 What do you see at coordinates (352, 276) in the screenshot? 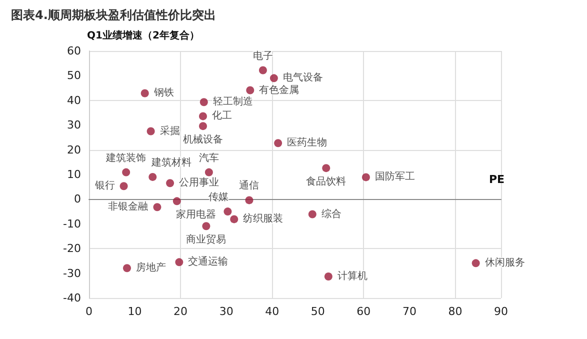
I see `annotation: 计算机` at bounding box center [352, 276].